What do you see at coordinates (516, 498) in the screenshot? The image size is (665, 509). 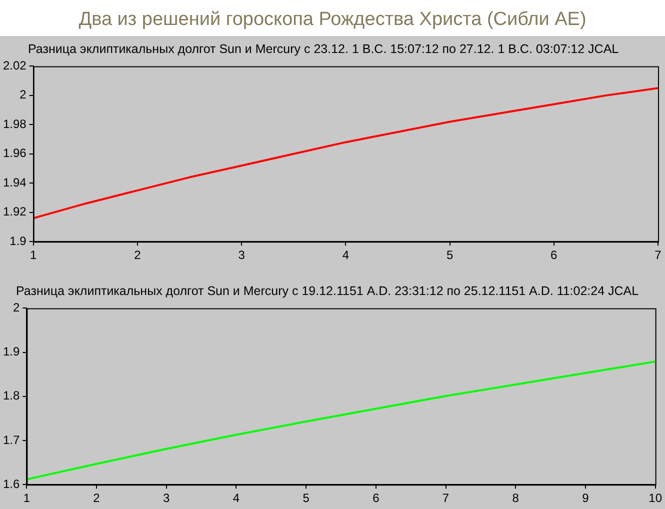 I see `x-tick-label: 8` at bounding box center [516, 498].